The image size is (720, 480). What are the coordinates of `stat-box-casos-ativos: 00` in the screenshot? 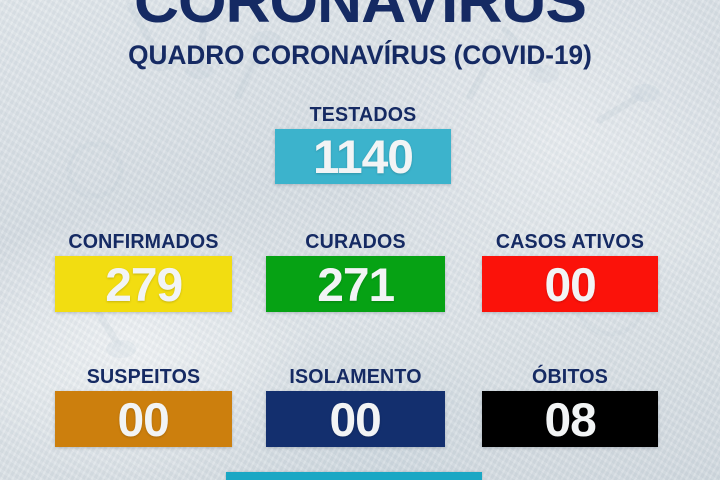 It's located at (570, 284).